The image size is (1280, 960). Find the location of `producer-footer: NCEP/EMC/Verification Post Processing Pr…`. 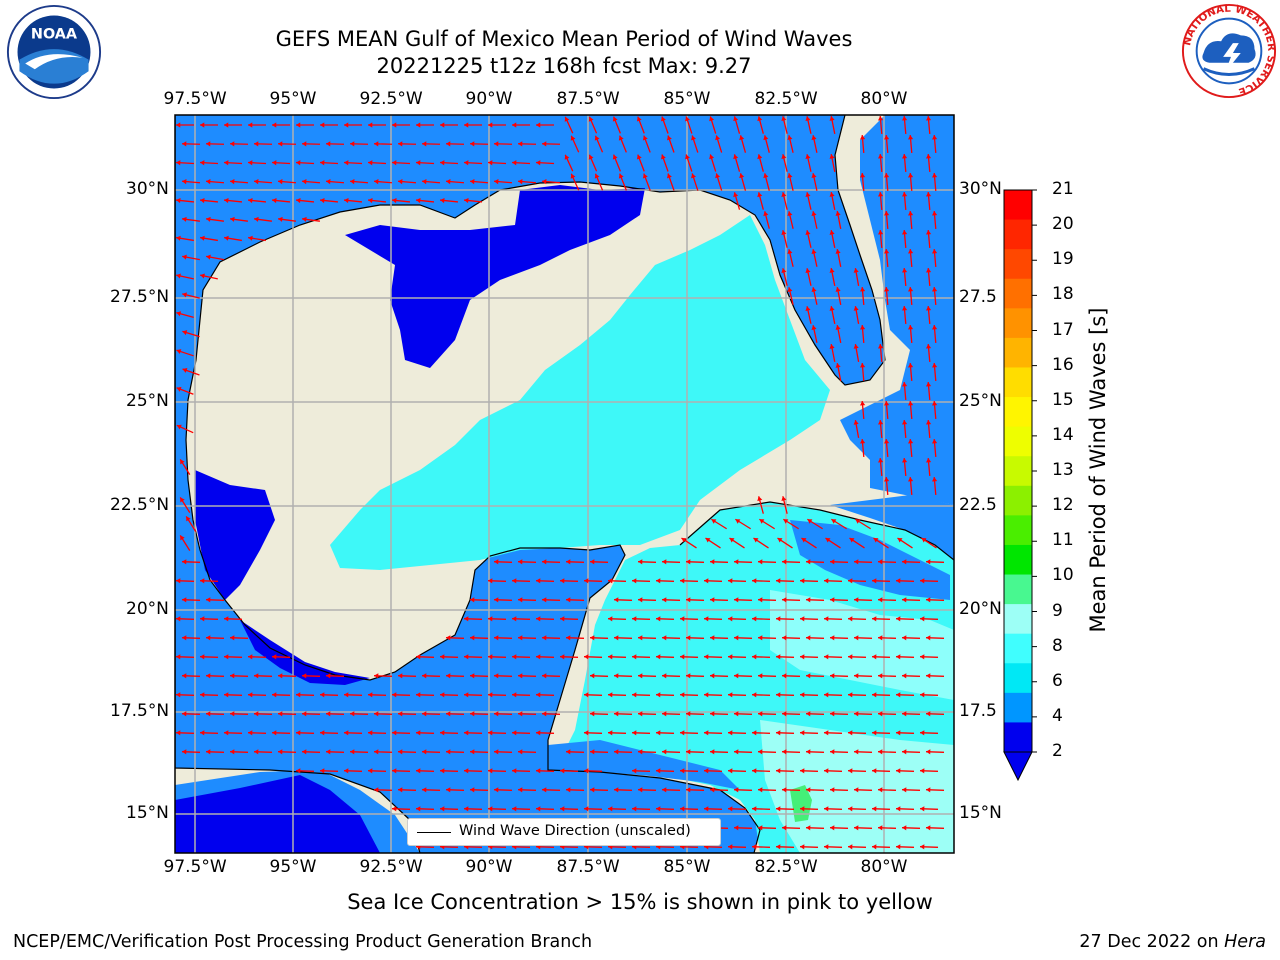

producer-footer: NCEP/EMC/Verification Post Processing Pr… is located at coordinates (303, 942).